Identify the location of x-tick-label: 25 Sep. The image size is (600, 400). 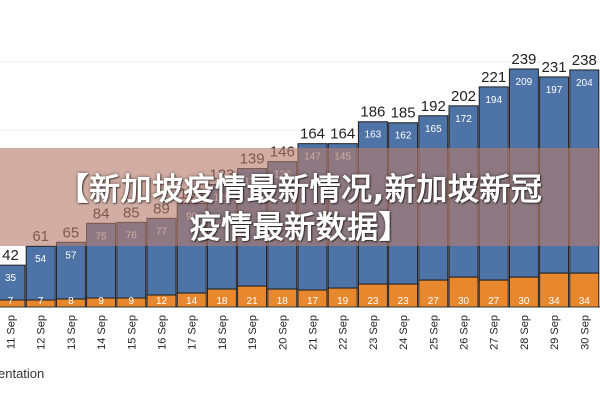
(434, 332).